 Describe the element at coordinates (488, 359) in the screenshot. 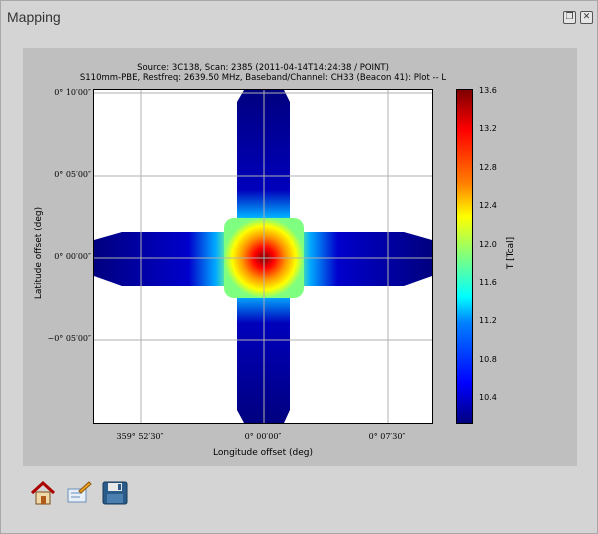

I see `colorbar-tick: 10.8` at that location.